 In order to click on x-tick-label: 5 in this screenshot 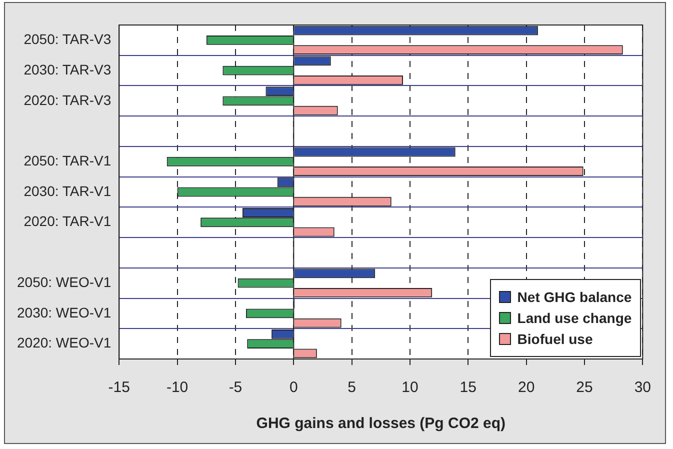, I will do `click(352, 387)`.